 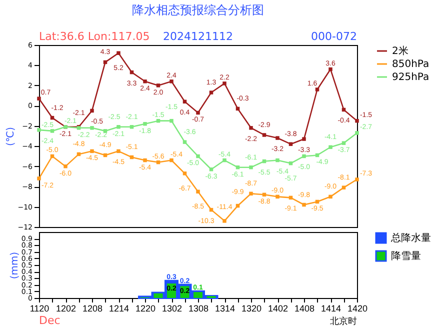 I want to click on legend-label: 850hPa, so click(x=411, y=64).